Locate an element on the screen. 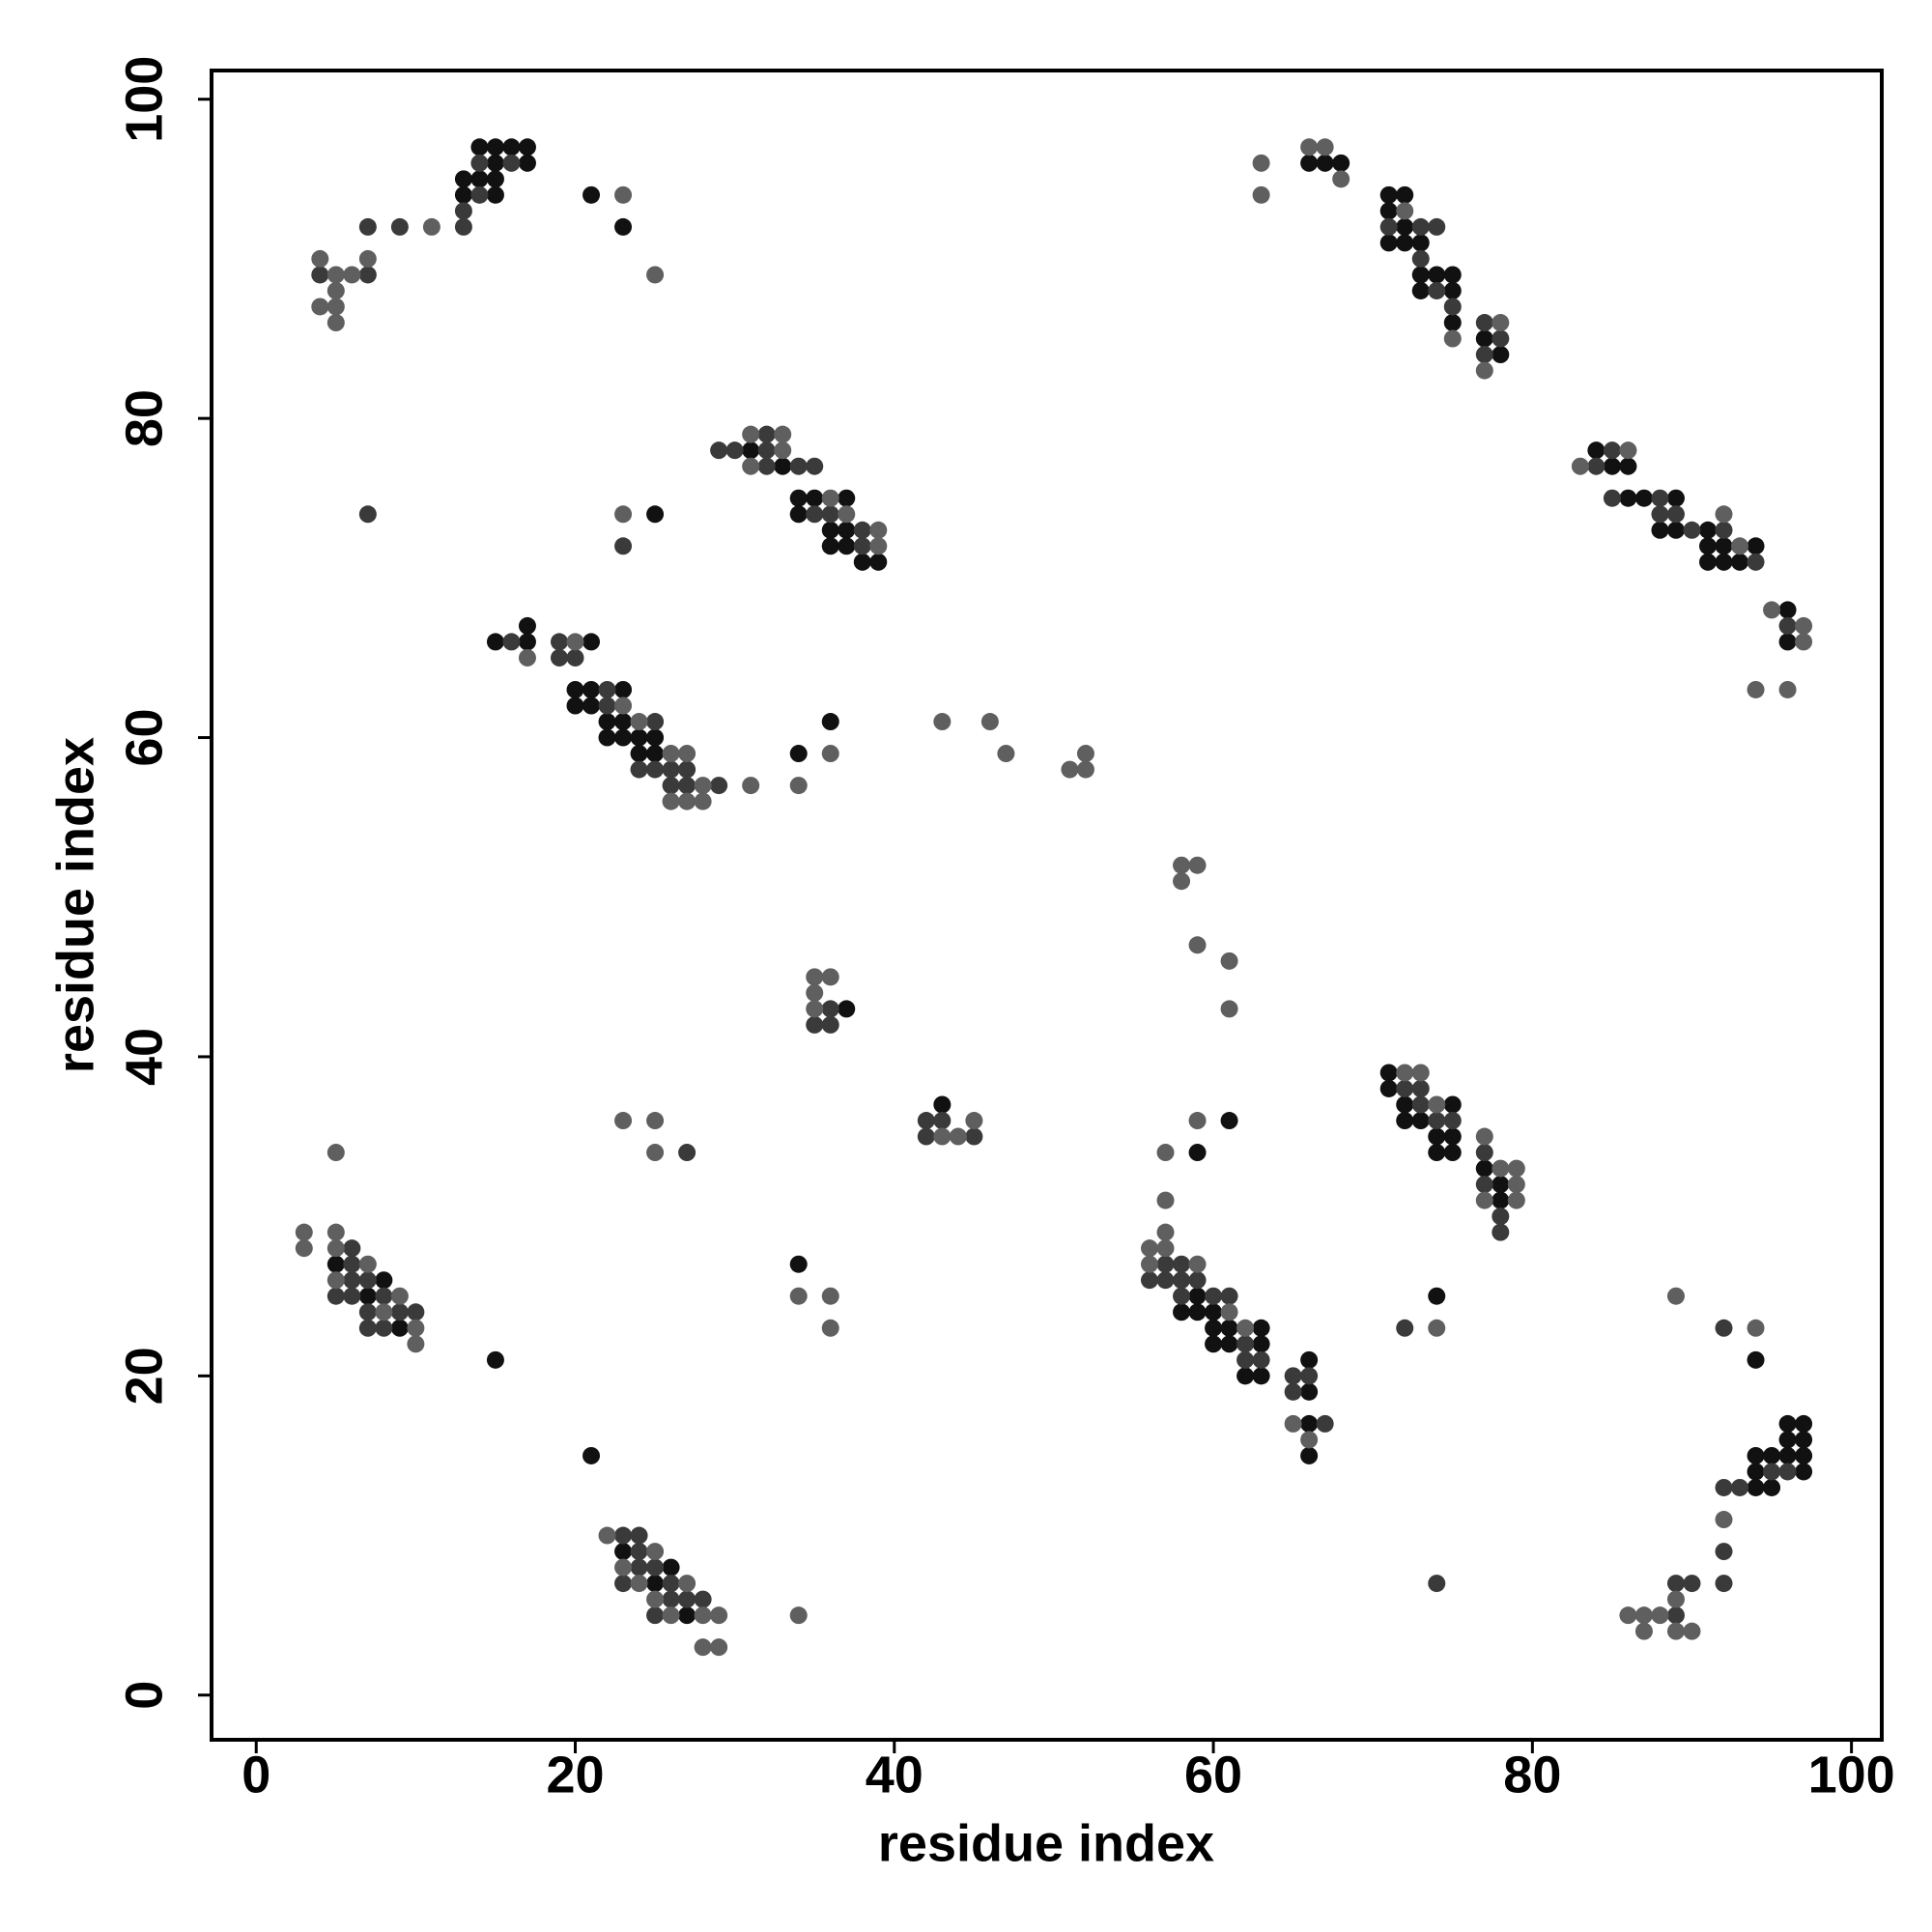 The image size is (1932, 1932). x-tick-label: 100 is located at coordinates (1851, 1775).